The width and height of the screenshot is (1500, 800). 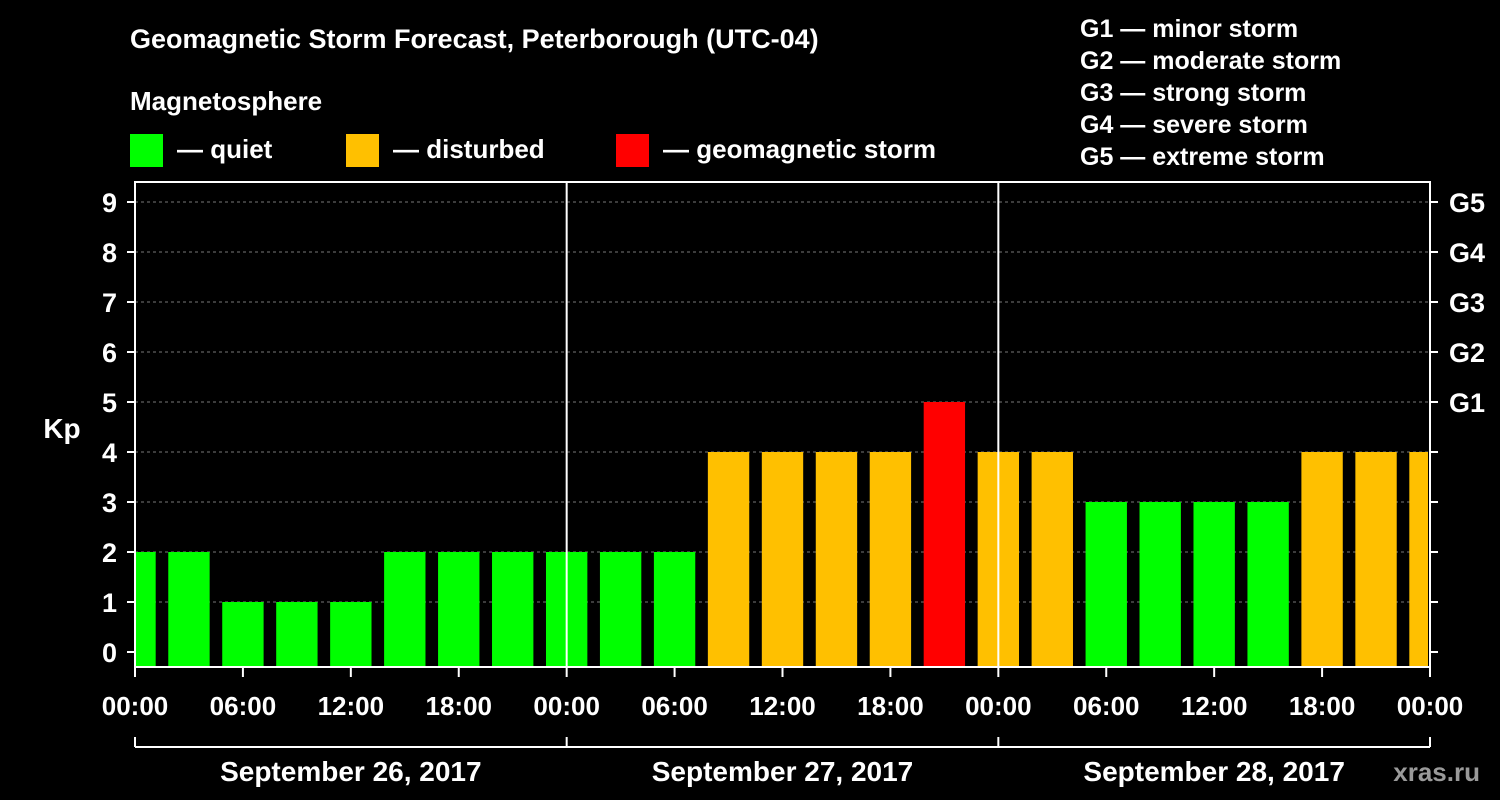 What do you see at coordinates (109, 403) in the screenshot?
I see `y-tick-label-5: 5` at bounding box center [109, 403].